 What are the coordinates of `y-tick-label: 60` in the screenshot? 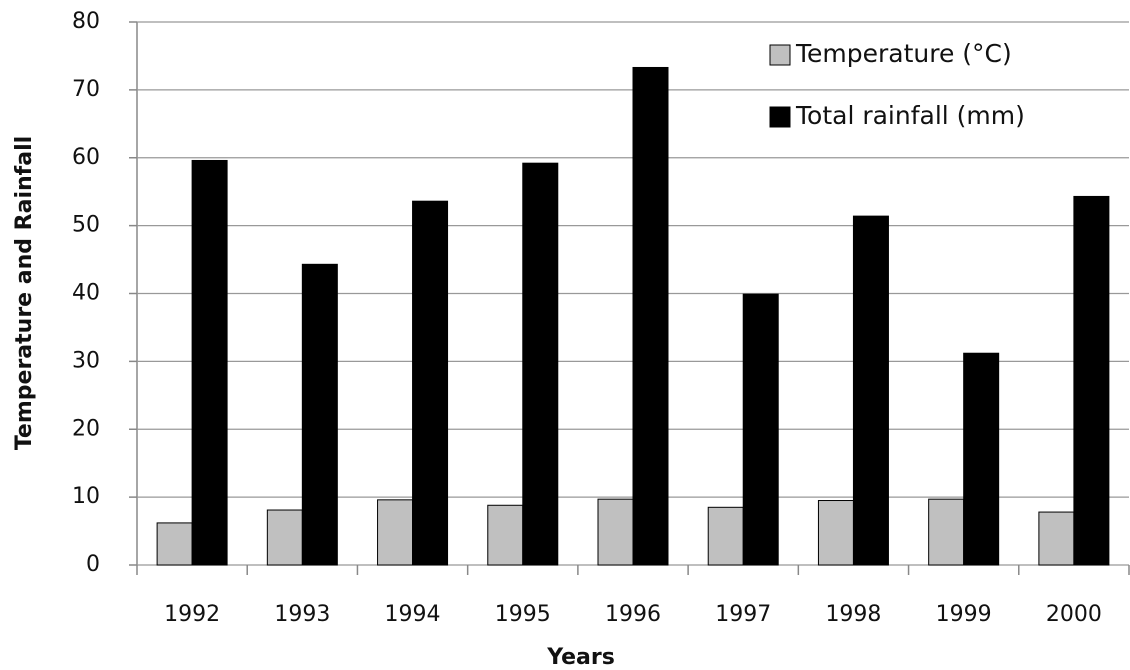 It's located at (86, 157).